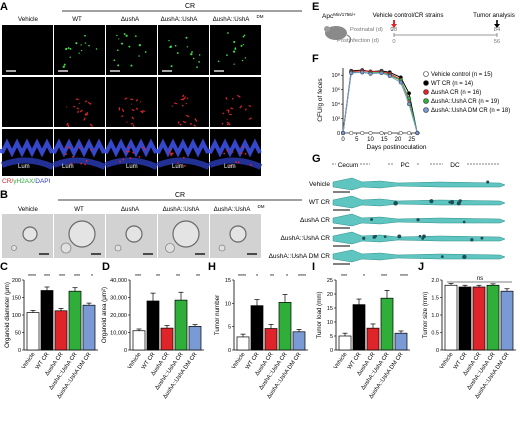  Describe the element at coordinates (316, 159) in the screenshot. I see `panel-letter-g: G` at that location.